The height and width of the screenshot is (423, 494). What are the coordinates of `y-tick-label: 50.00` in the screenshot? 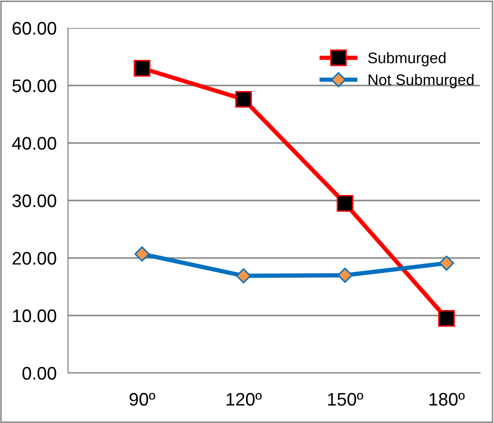 It's located at (34, 85).